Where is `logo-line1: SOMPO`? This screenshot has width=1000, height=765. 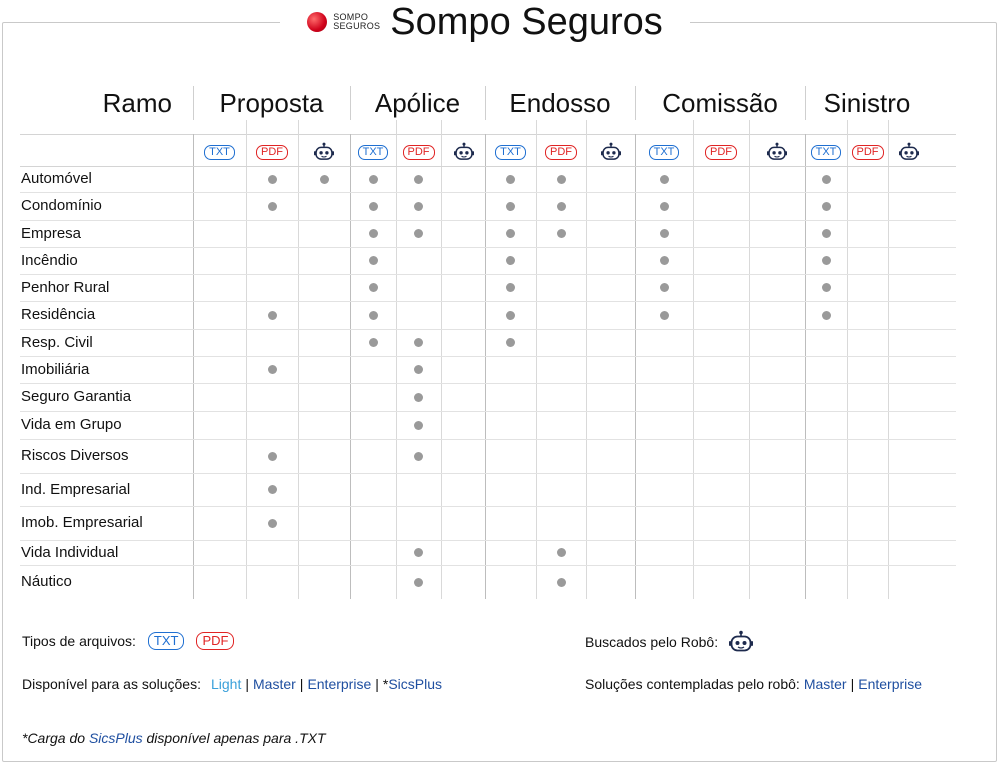 logo-line1: SOMPO is located at coordinates (351, 17).